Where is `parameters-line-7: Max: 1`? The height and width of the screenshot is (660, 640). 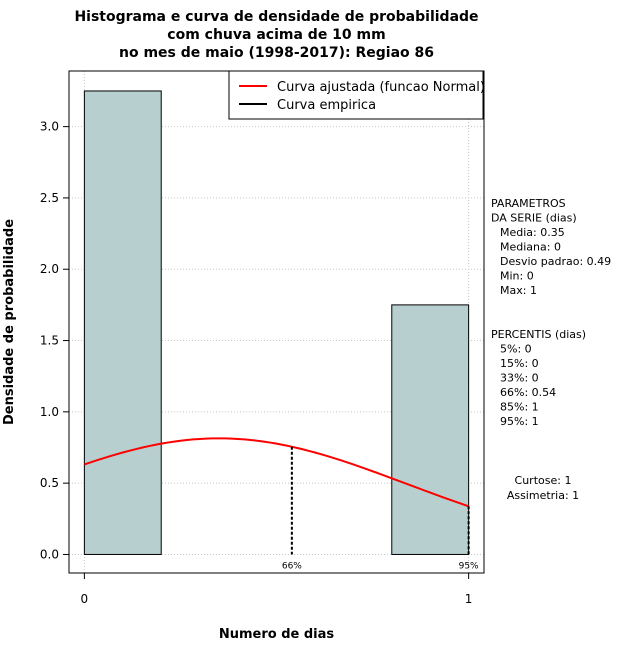 parameters-line-7: Max: 1 is located at coordinates (518, 290).